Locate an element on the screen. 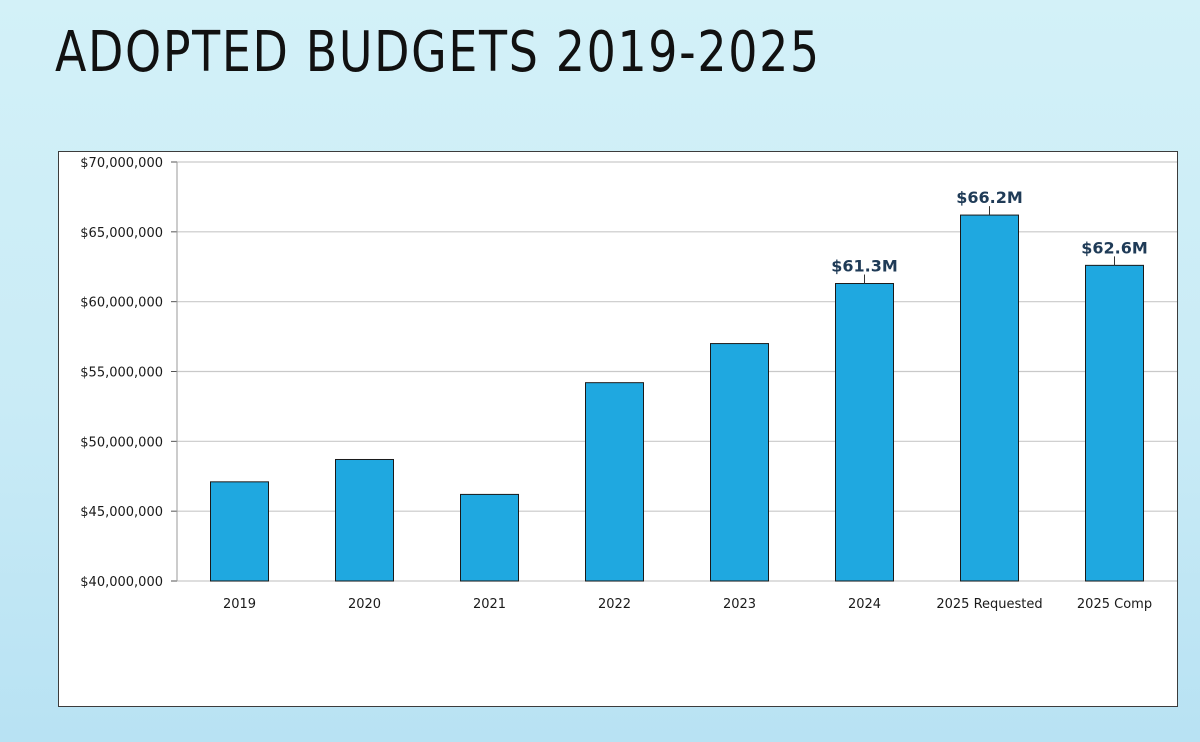  x-tick-label-6: 2025 Requested is located at coordinates (989, 604).